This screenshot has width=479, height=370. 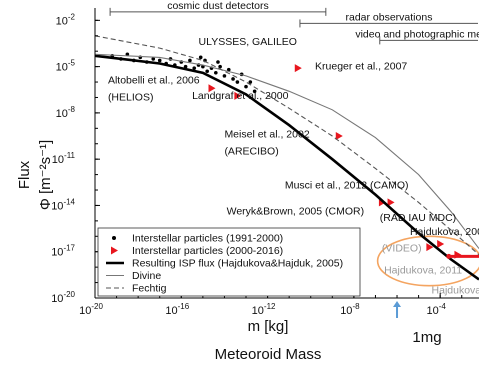 What do you see at coordinates (426, 337) in the screenshot?
I see `mg-marker-label: 1mg` at bounding box center [426, 337].